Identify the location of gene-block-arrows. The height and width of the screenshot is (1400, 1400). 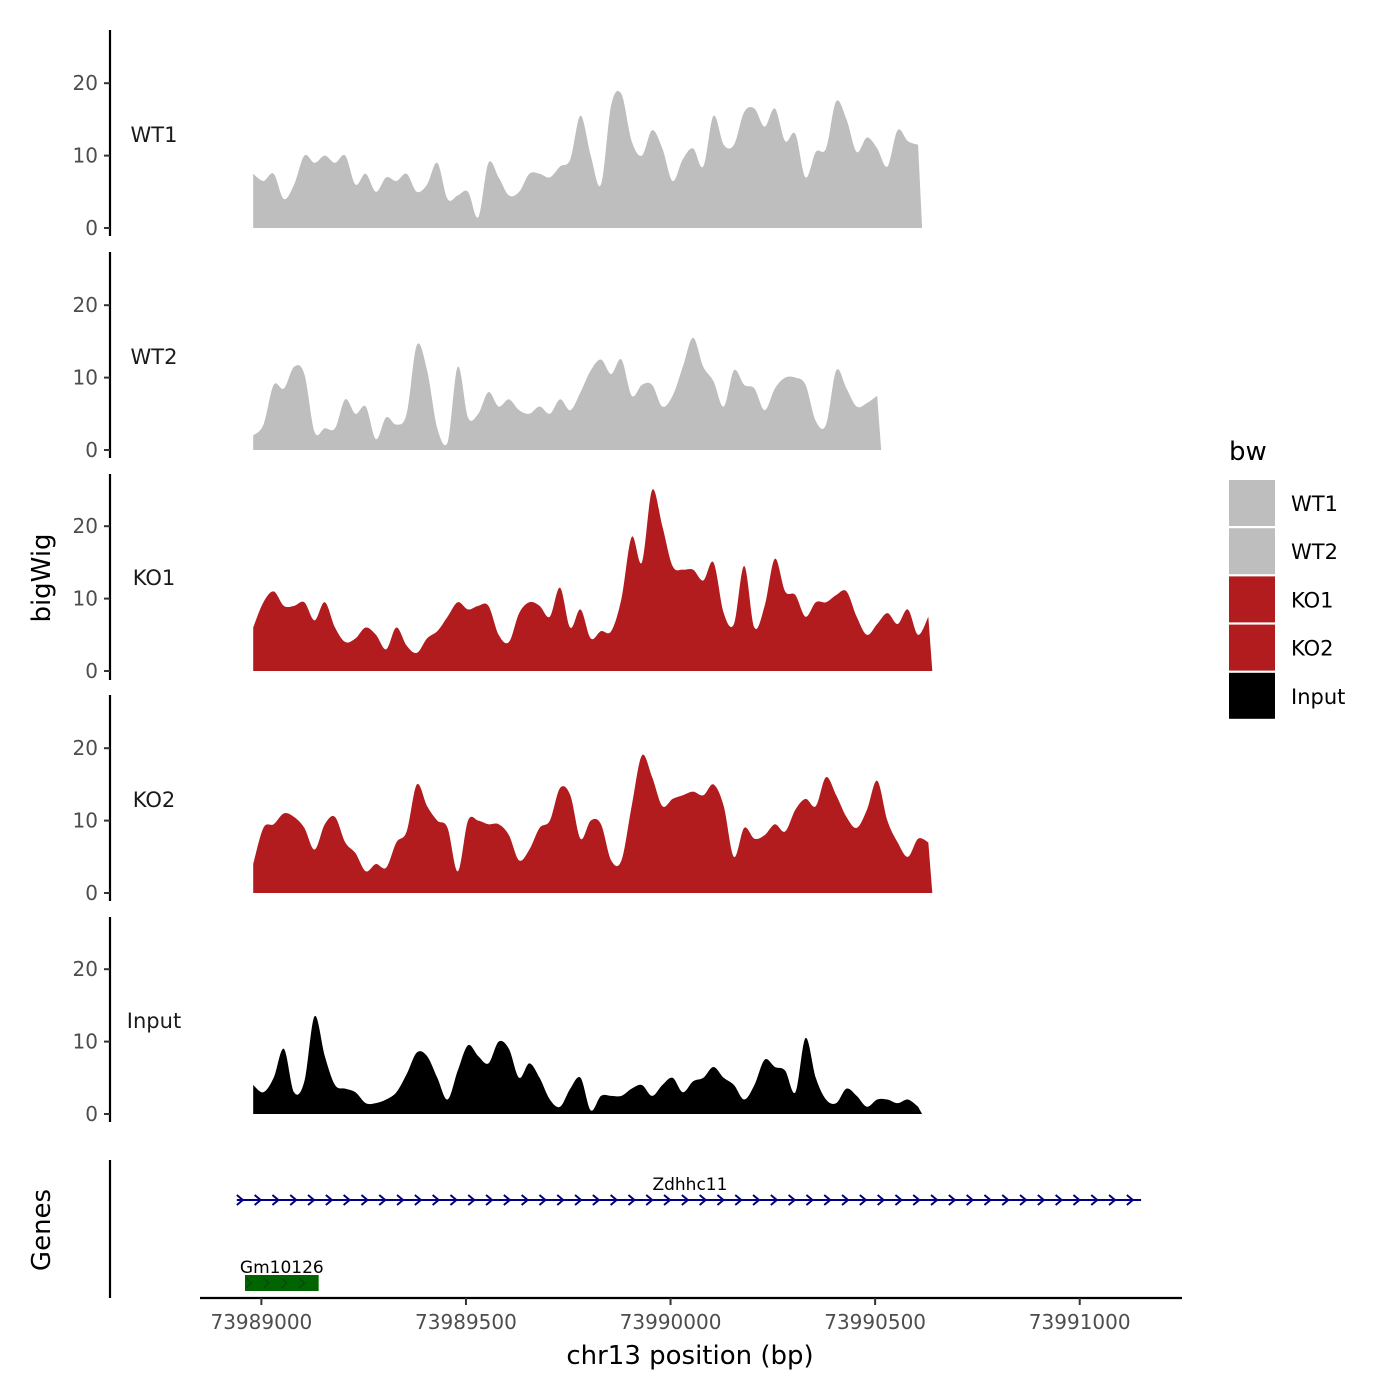
(275, 1283).